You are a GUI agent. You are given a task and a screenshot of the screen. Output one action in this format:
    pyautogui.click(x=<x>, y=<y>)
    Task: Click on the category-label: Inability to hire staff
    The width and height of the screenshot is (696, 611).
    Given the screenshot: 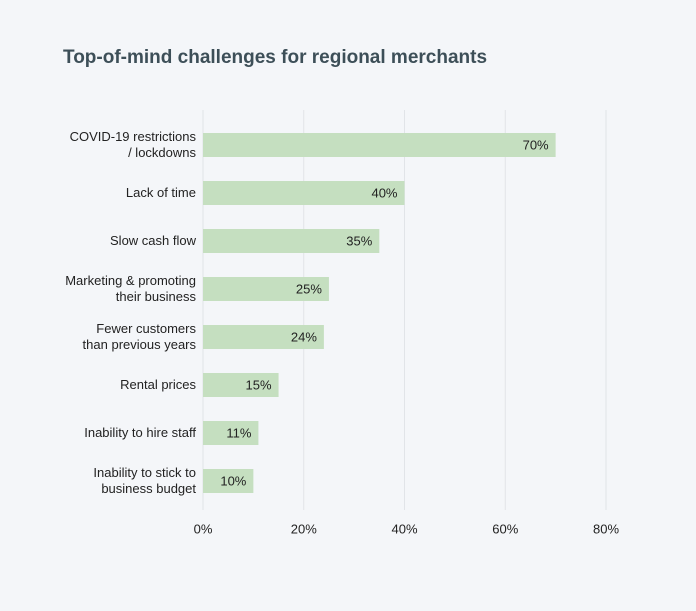 What is the action you would take?
    pyautogui.click(x=140, y=432)
    